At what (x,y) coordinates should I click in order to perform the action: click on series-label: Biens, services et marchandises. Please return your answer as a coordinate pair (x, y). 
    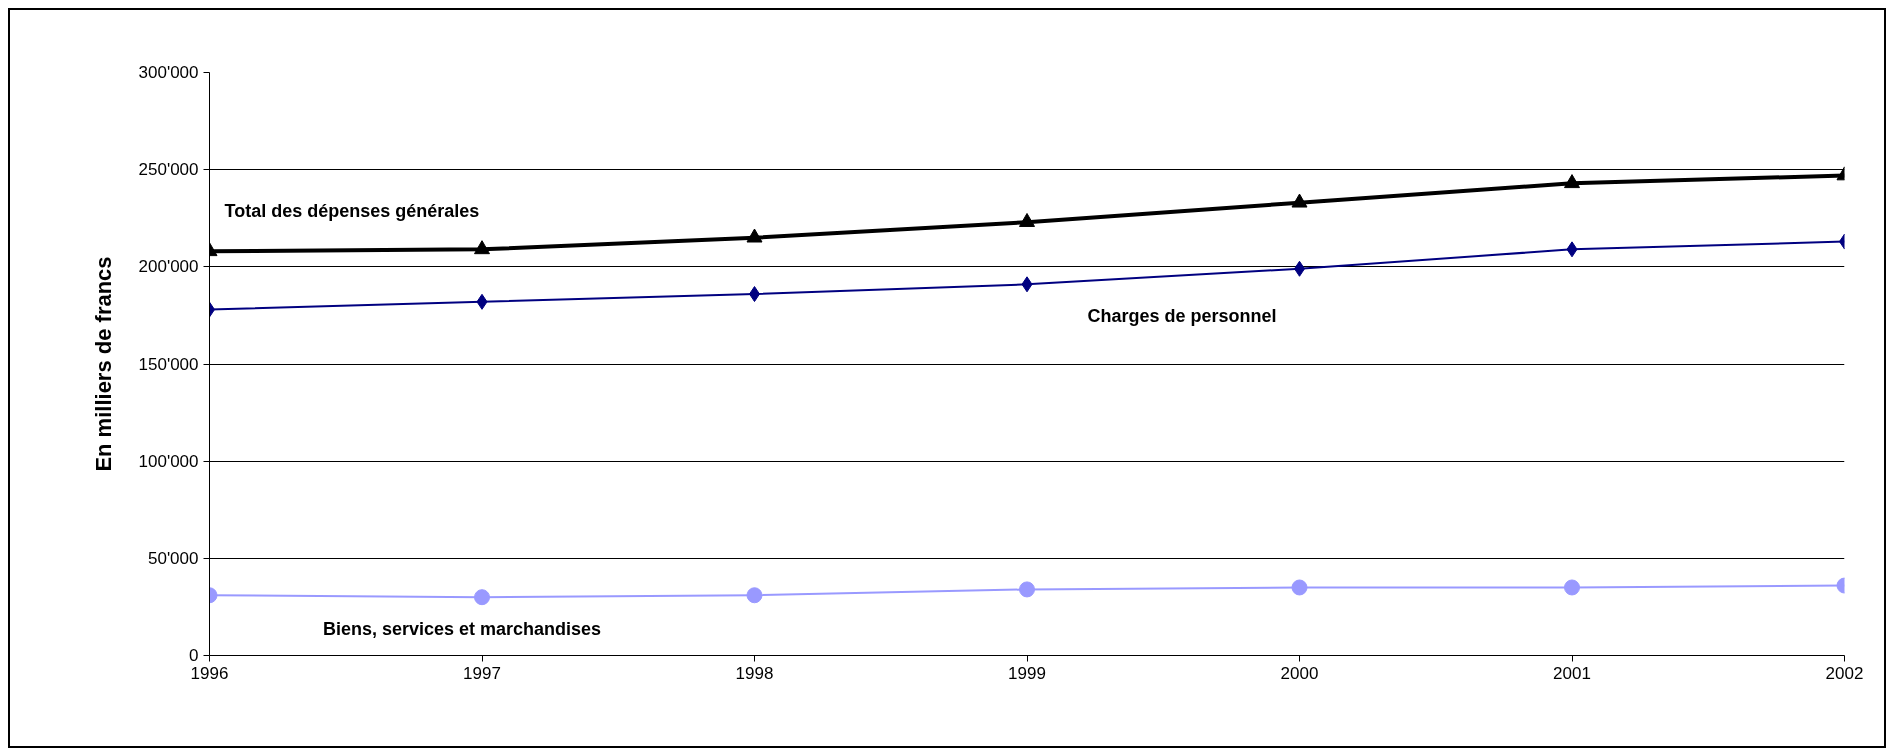
    Looking at the image, I should click on (462, 629).